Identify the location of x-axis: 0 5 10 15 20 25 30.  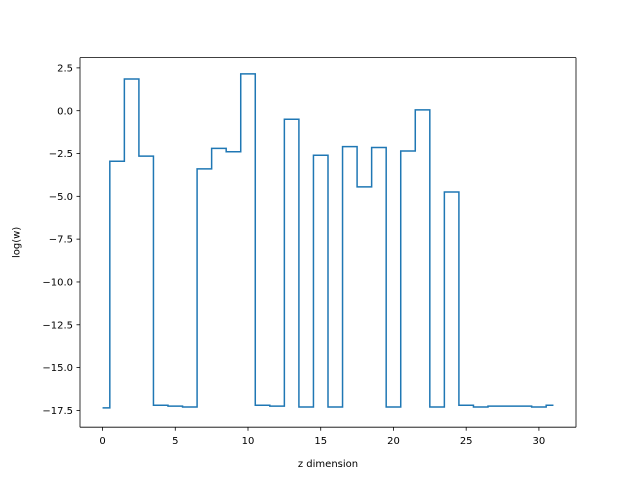
(322, 437).